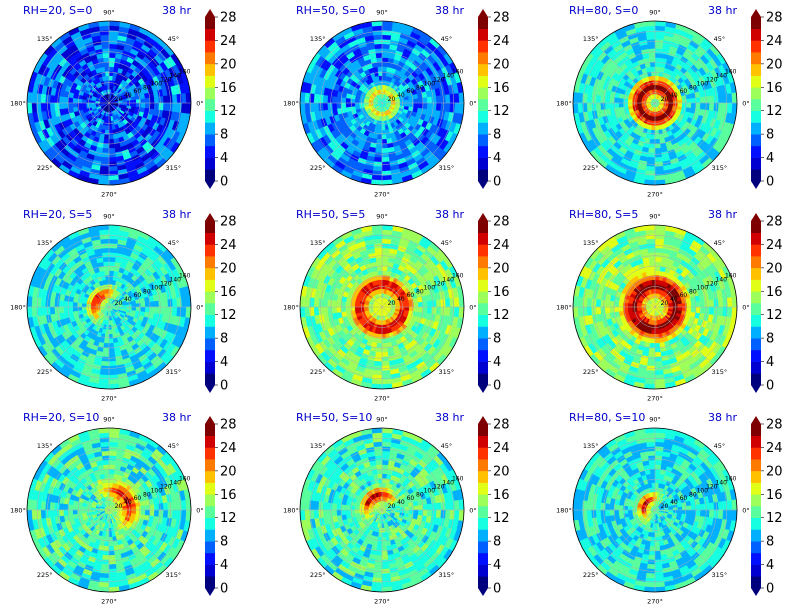 The width and height of the screenshot is (785, 612). I want to click on colorbar-tick-label: 16, so click(774, 88).